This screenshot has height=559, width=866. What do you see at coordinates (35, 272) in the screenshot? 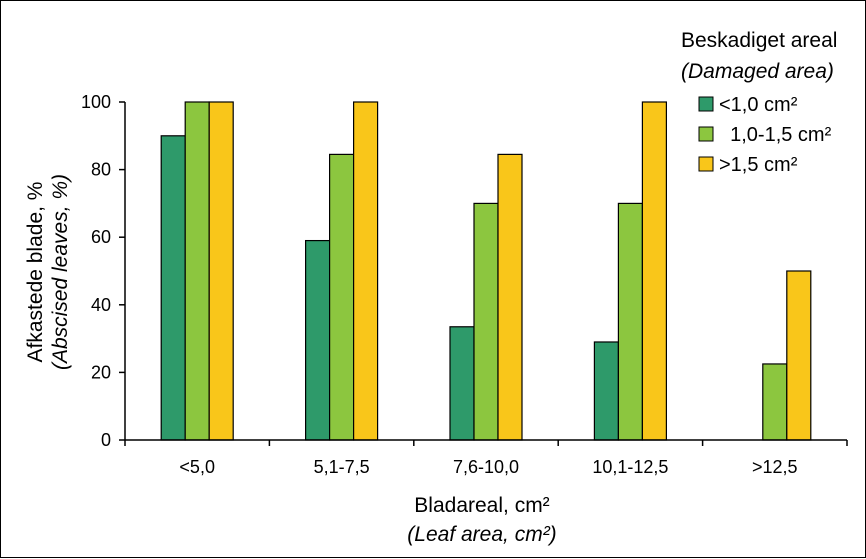
I see `y-axis-title: Afkastede blade, %` at bounding box center [35, 272].